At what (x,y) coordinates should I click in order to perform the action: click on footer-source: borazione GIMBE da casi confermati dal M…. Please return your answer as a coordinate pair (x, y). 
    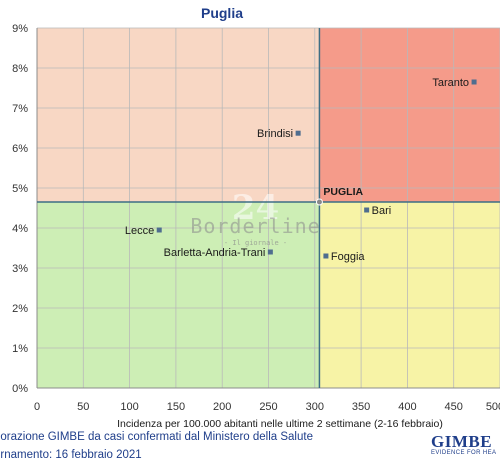
    Looking at the image, I should click on (156, 437).